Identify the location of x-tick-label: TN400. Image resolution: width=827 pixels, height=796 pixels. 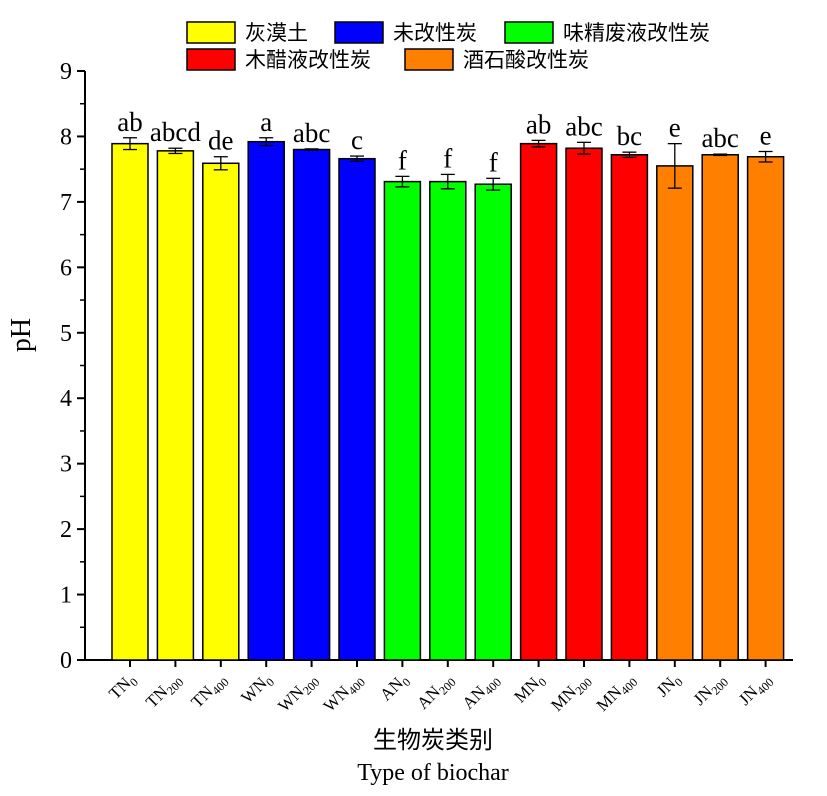
(209, 691).